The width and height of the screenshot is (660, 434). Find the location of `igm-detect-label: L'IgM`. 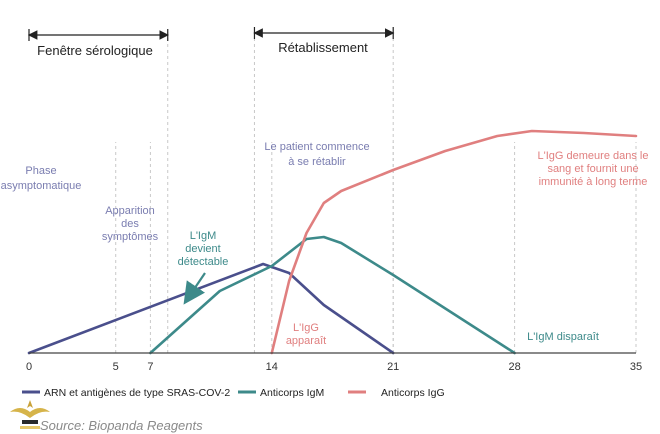

igm-detect-label: L'IgM is located at coordinates (203, 236).